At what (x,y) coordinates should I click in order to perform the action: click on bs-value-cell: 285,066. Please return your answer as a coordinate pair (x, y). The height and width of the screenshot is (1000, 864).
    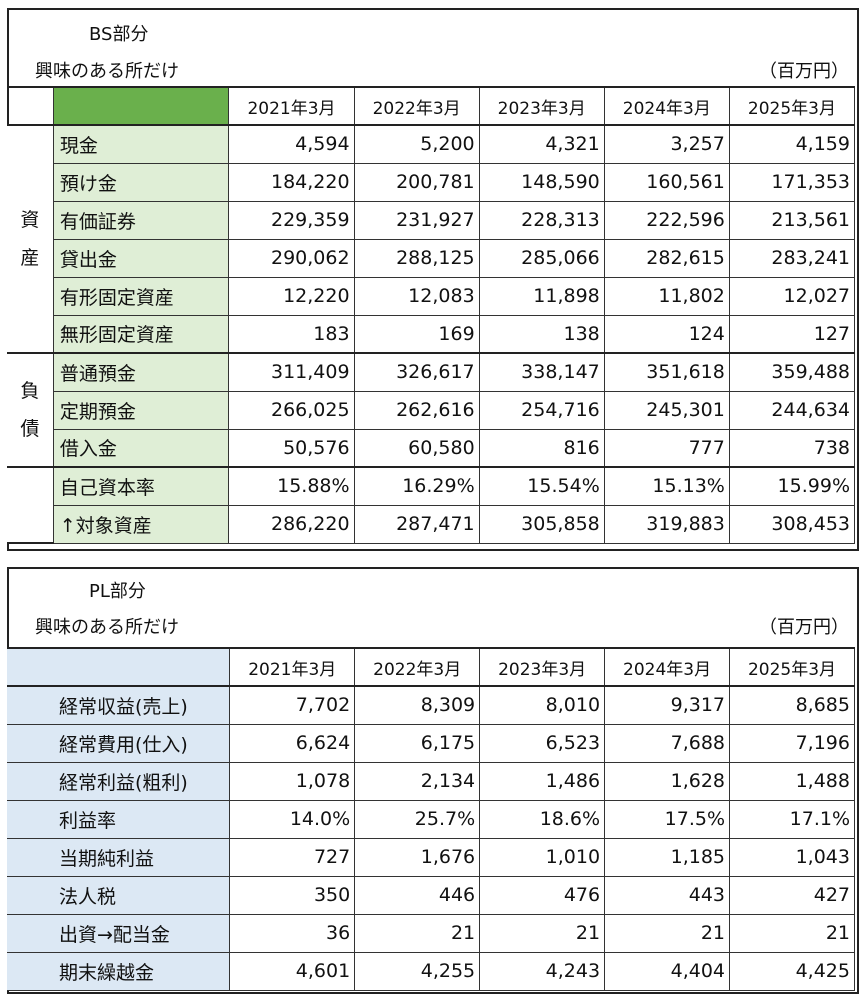
    Looking at the image, I should click on (541, 258).